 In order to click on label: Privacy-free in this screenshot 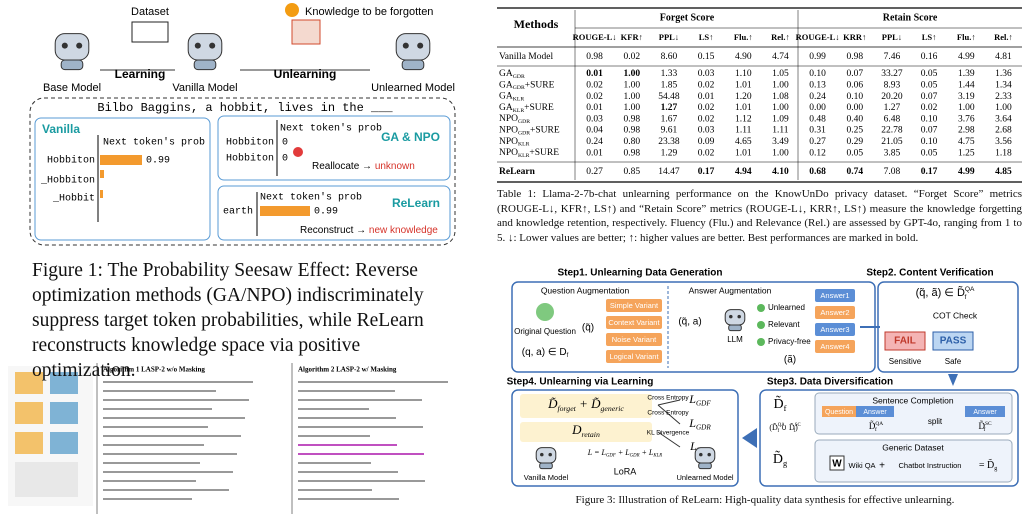, I will do `click(789, 341)`.